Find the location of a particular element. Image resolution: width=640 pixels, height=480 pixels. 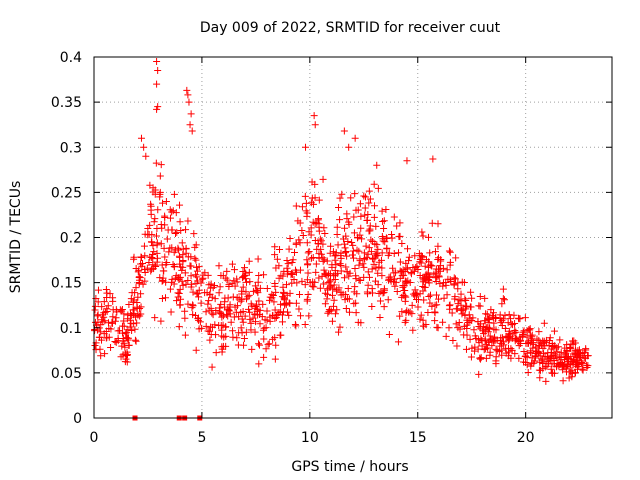

y-tick-label: 0.3 is located at coordinates (71, 148).